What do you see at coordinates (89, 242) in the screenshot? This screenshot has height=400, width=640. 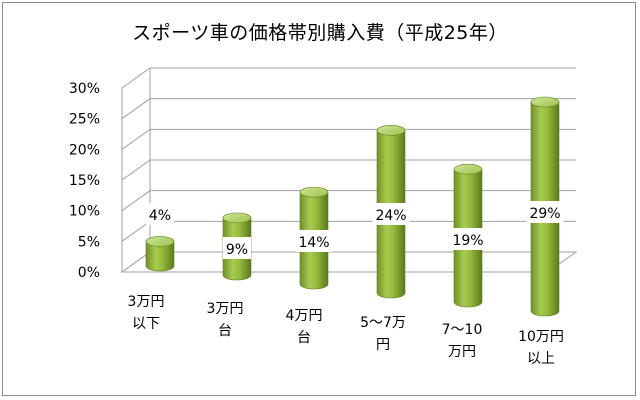 I see `y-tick-label: 5%` at bounding box center [89, 242].